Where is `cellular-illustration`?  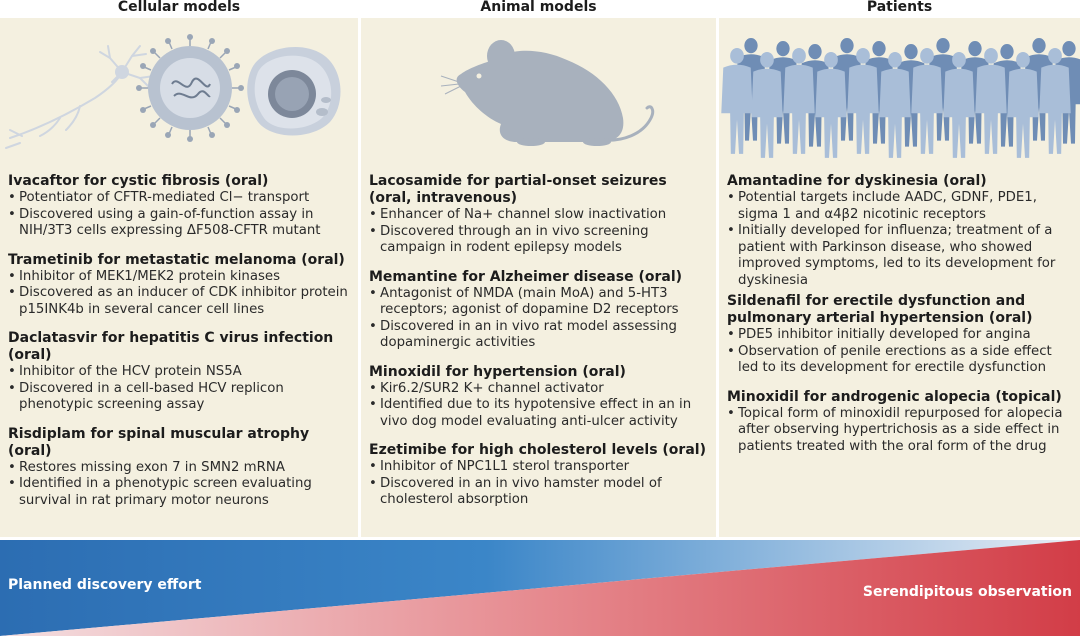
cellular-illustration is located at coordinates (173, 91).